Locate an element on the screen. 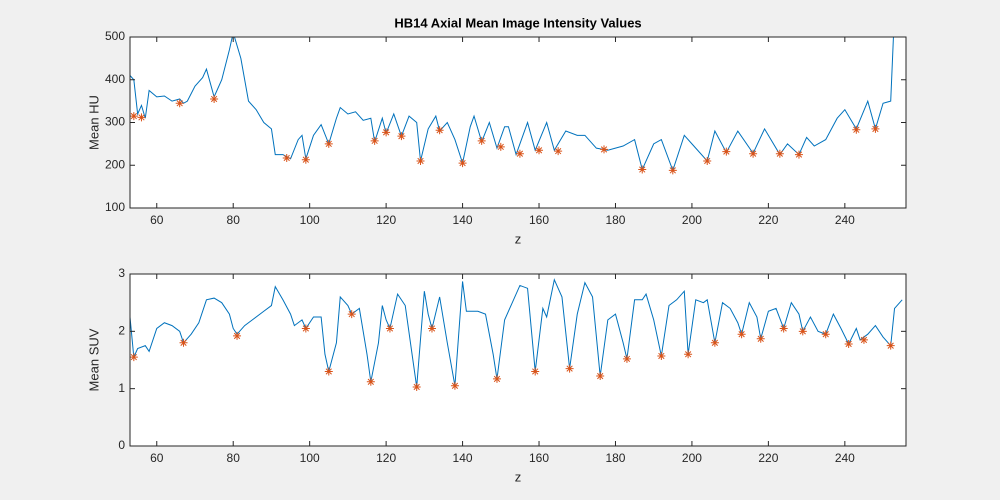 This screenshot has height=500, width=1000. y-tick-label: 0 is located at coordinates (121, 445).